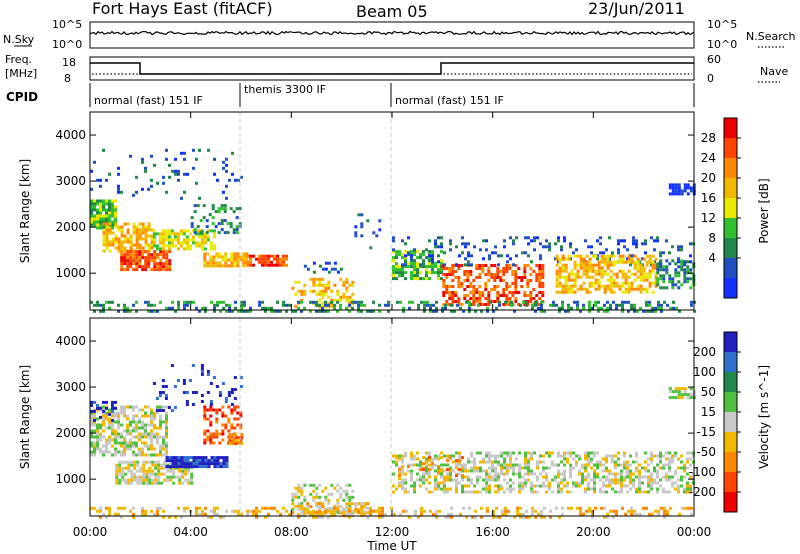  Describe the element at coordinates (702, 472) in the screenshot. I see `colorbar-tick-label: -100` at that location.